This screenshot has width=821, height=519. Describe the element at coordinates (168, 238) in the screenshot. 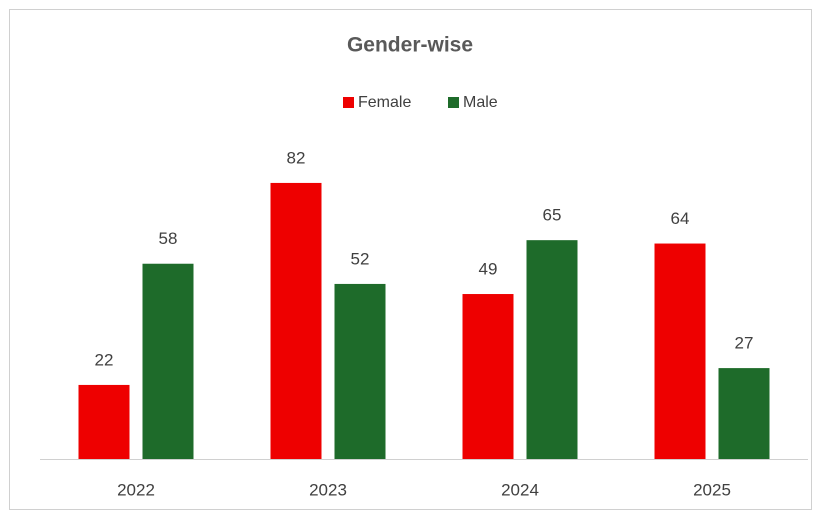

I see `data-label: 58` at that location.